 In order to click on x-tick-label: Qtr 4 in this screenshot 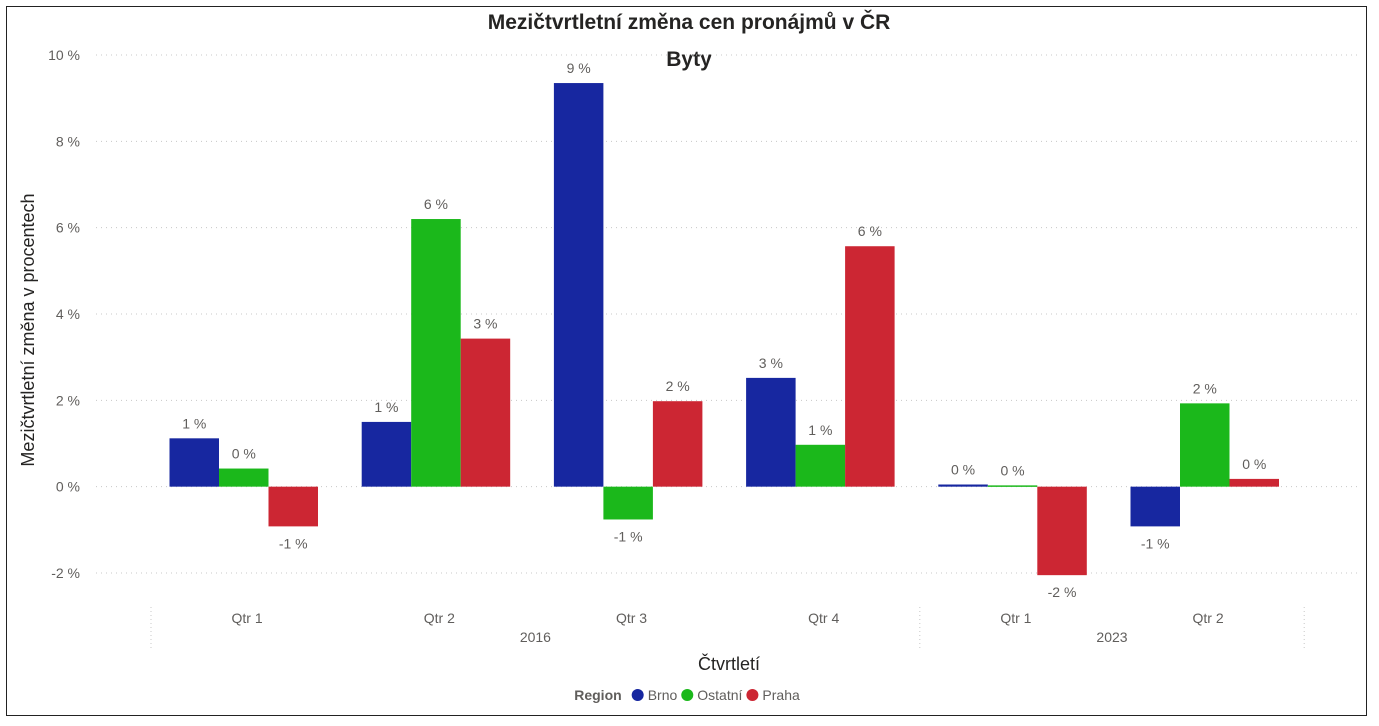, I will do `click(823, 618)`.